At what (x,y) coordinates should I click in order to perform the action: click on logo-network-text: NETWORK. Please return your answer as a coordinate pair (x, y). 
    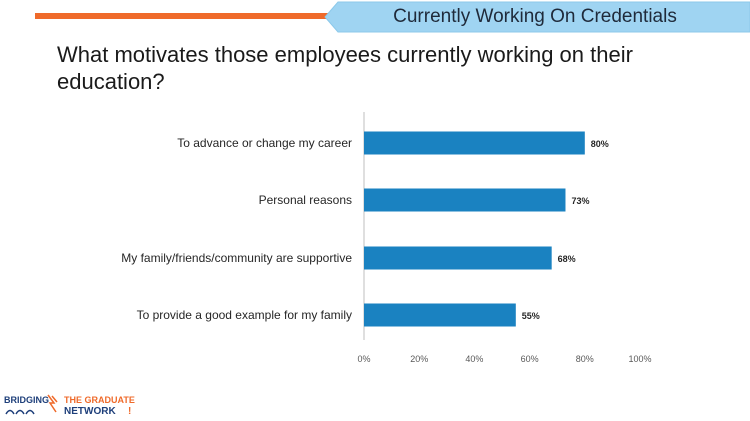
    Looking at the image, I should click on (90, 411).